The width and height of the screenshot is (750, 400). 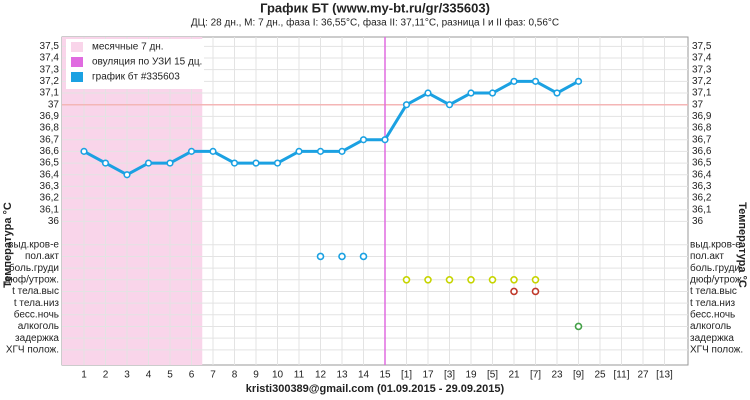 I want to click on row-label-right: бесс.ночь, so click(x=712, y=314).